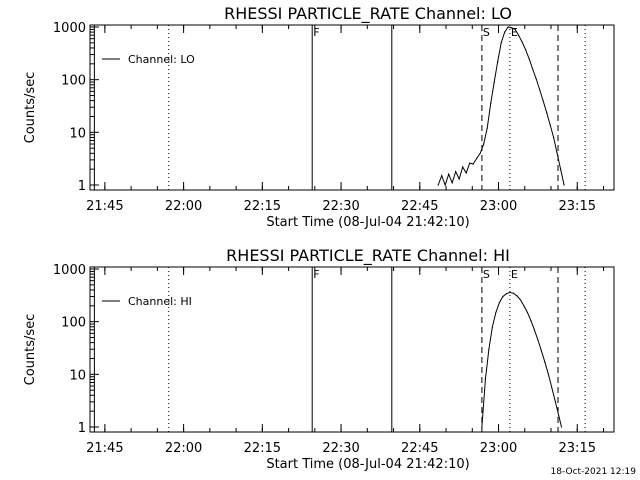  Describe the element at coordinates (514, 32) in the screenshot. I see `marker-label: E` at that location.